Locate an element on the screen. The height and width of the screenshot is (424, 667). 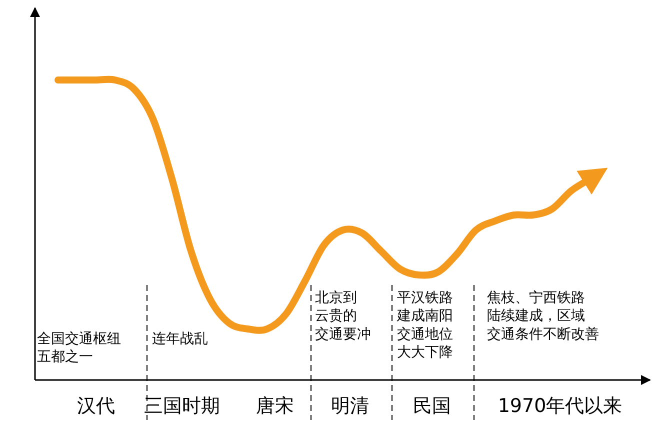
annotation: 连年战乱 is located at coordinates (180, 339).